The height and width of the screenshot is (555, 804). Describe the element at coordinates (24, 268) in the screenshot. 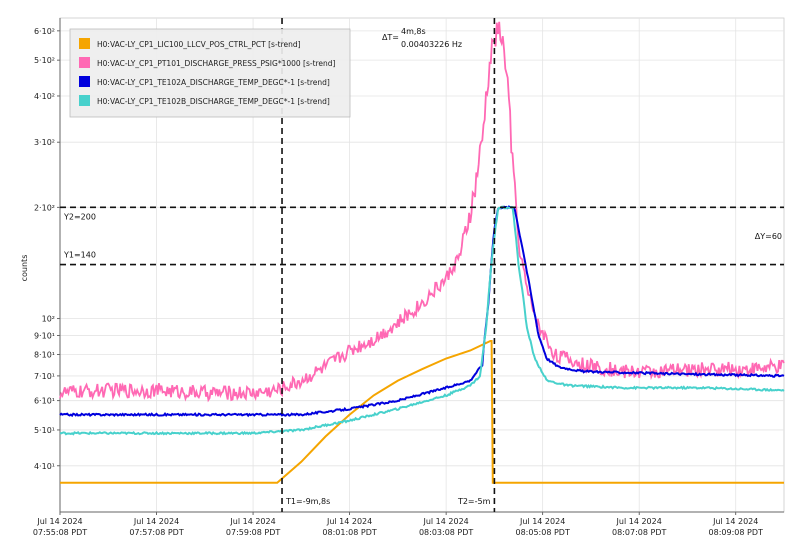

I see `y-axis-label: counts` at that location.